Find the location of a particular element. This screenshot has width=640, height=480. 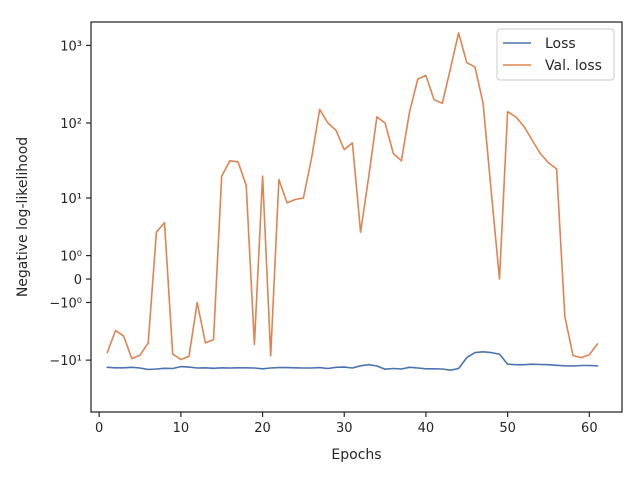

x-tick-label: 50 is located at coordinates (507, 428).